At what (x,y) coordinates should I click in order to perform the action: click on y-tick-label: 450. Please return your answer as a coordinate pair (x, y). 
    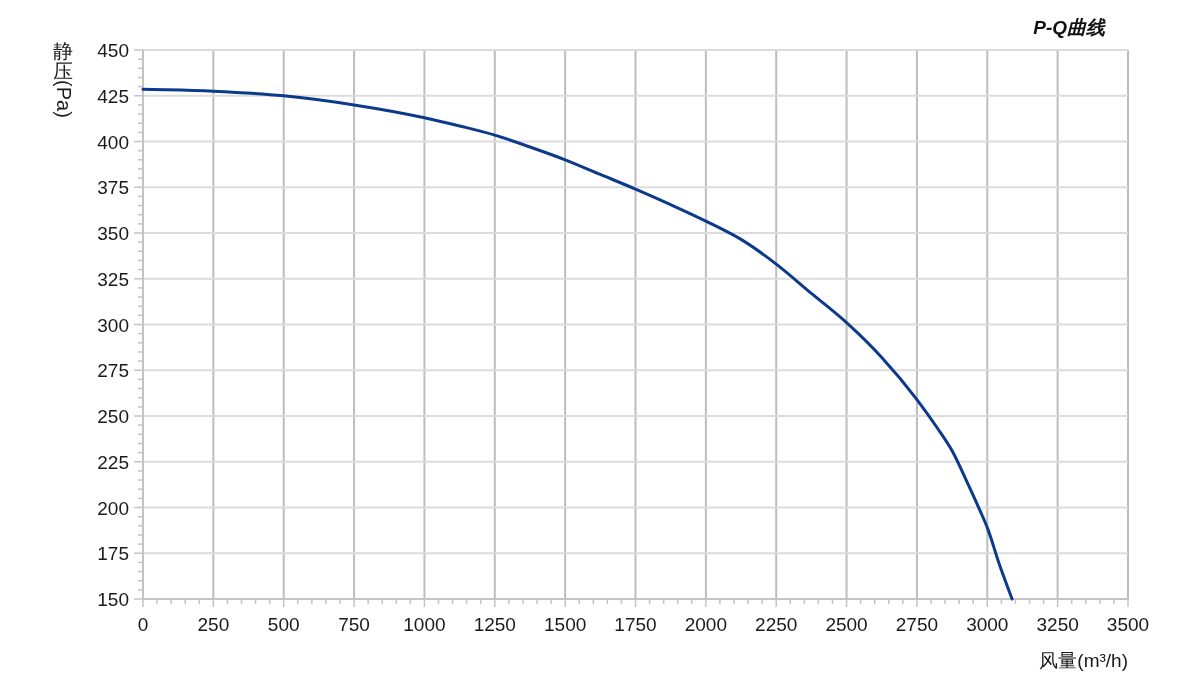
    Looking at the image, I should click on (113, 50).